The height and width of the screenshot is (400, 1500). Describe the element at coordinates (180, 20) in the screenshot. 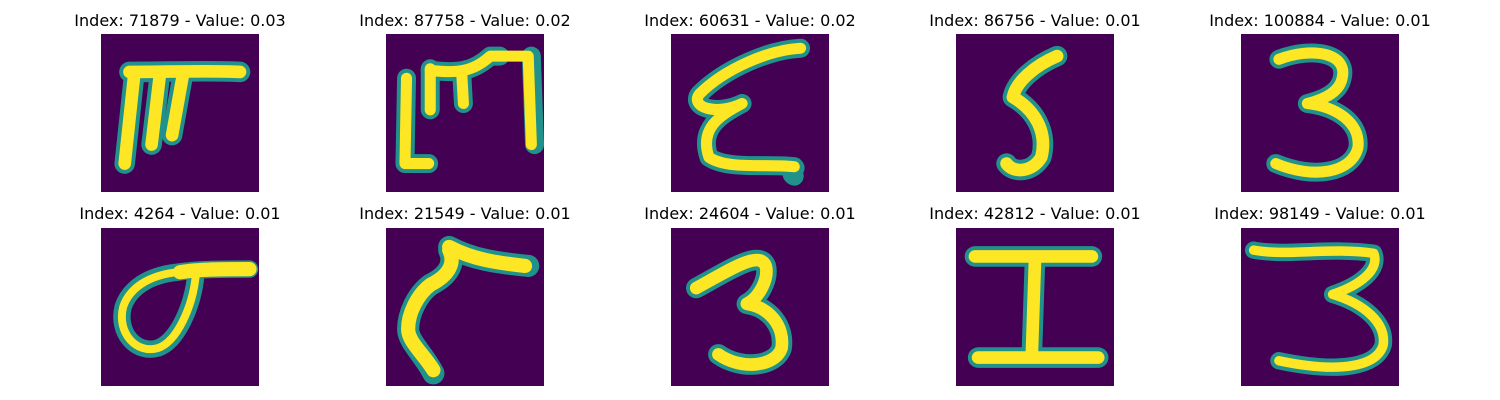

I see `panel-title: Index: 71879 - Value: 0.03` at that location.